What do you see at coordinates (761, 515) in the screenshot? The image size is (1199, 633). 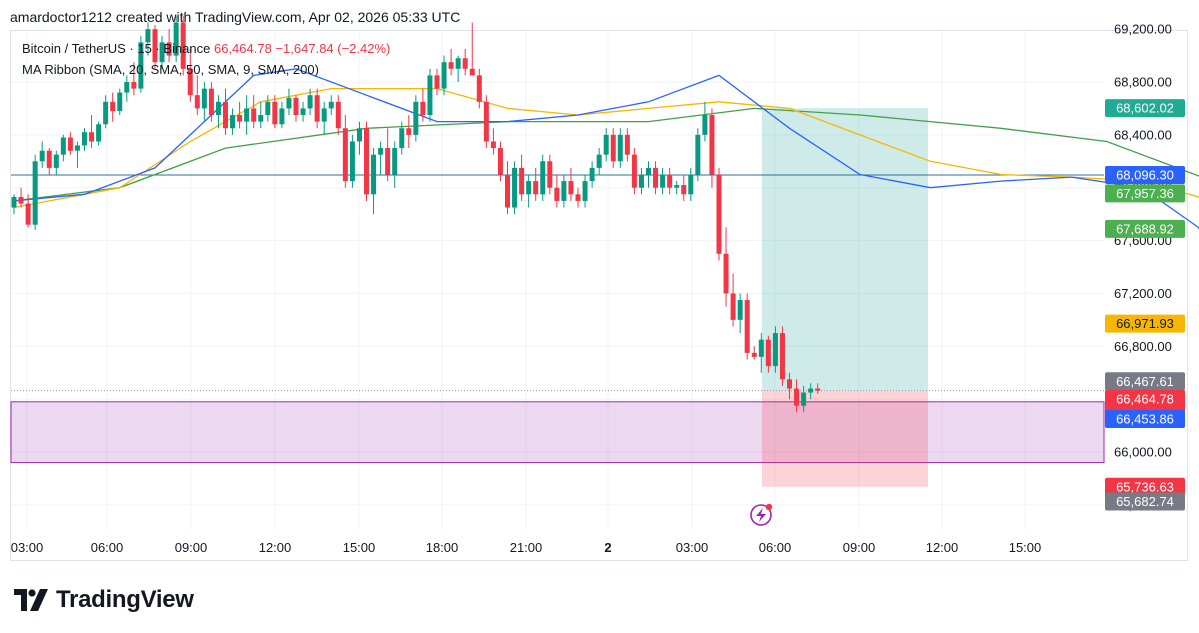 I see `lightning-icon` at bounding box center [761, 515].